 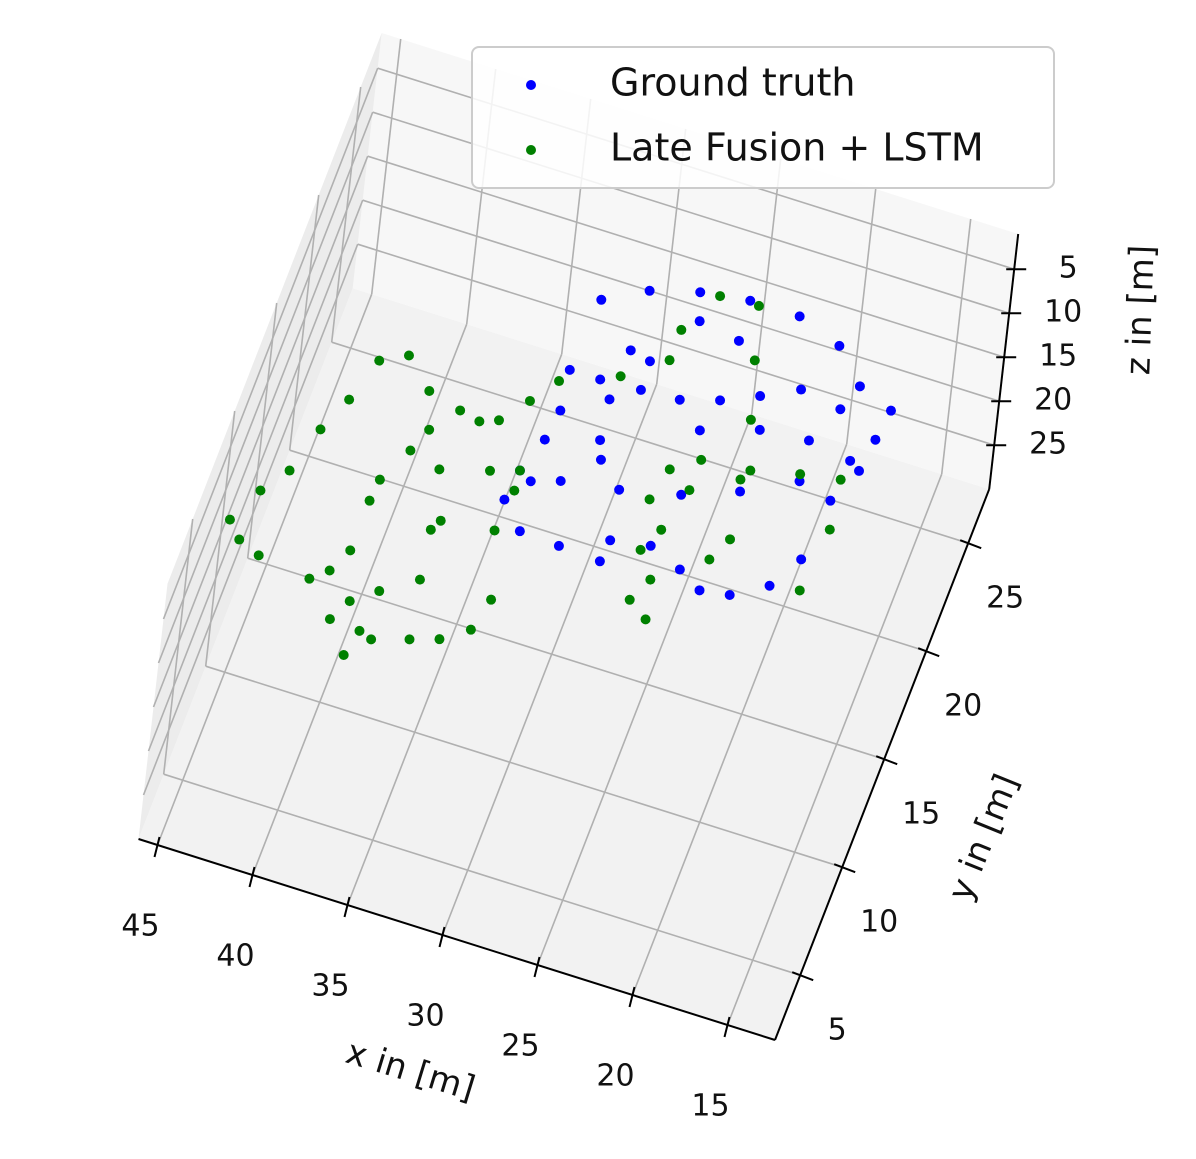 What do you see at coordinates (615, 1076) in the screenshot?
I see `x-tick-label: 20` at bounding box center [615, 1076].